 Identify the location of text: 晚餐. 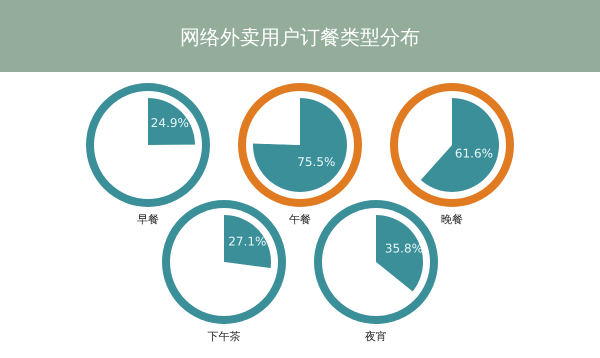
(452, 219).